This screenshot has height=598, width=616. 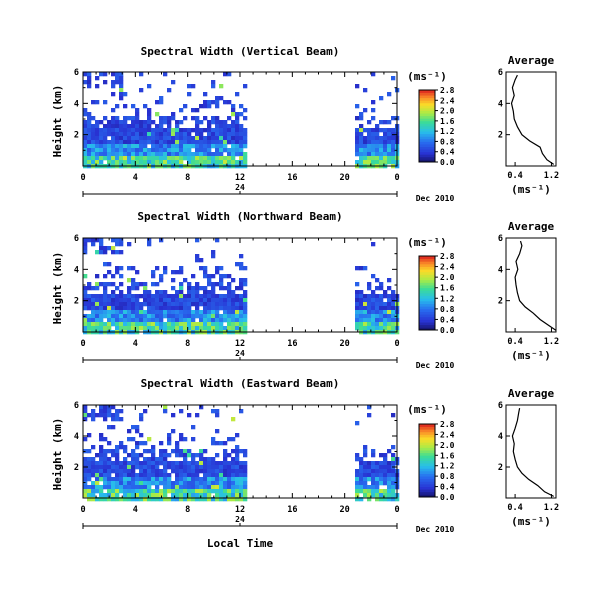 What do you see at coordinates (447, 162) in the screenshot?
I see `colorbar-tick-label: 0.0` at bounding box center [447, 162].